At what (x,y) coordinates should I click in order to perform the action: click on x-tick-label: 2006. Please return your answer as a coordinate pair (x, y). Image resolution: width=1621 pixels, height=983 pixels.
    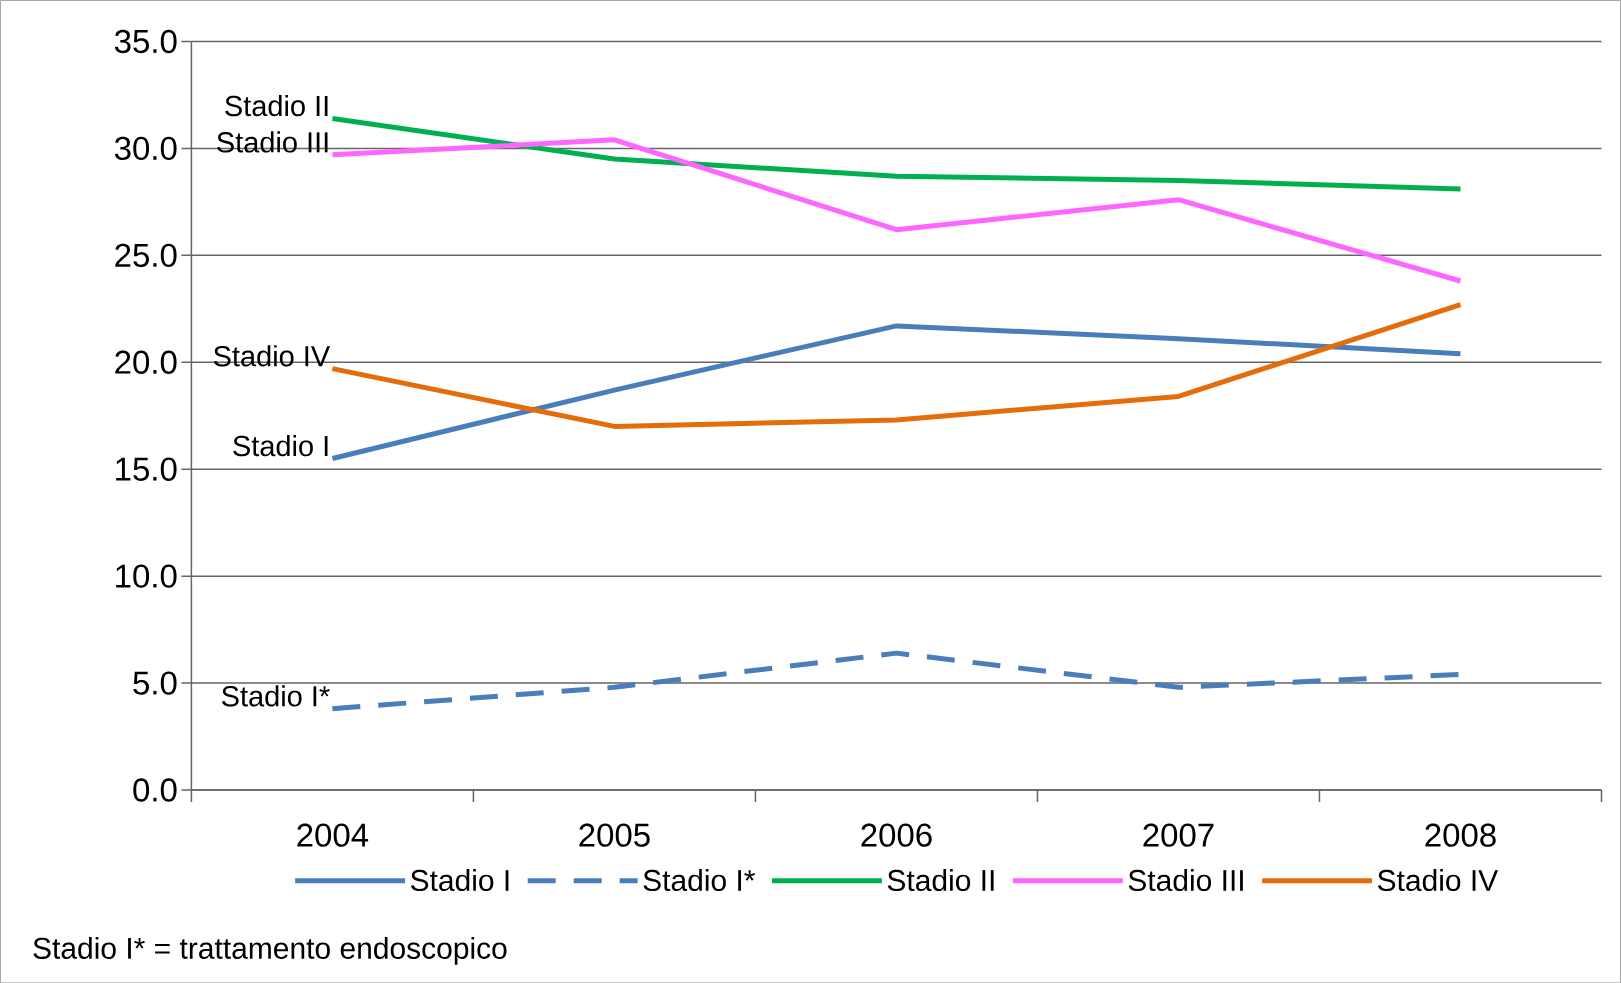
    Looking at the image, I should click on (896, 835).